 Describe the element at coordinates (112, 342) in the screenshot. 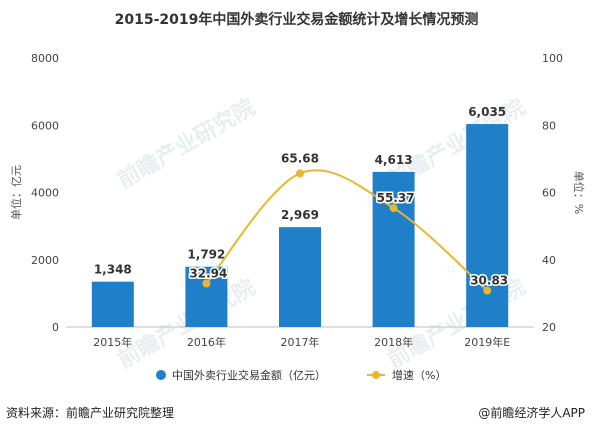

I see `x-tick-label: 2015年` at that location.